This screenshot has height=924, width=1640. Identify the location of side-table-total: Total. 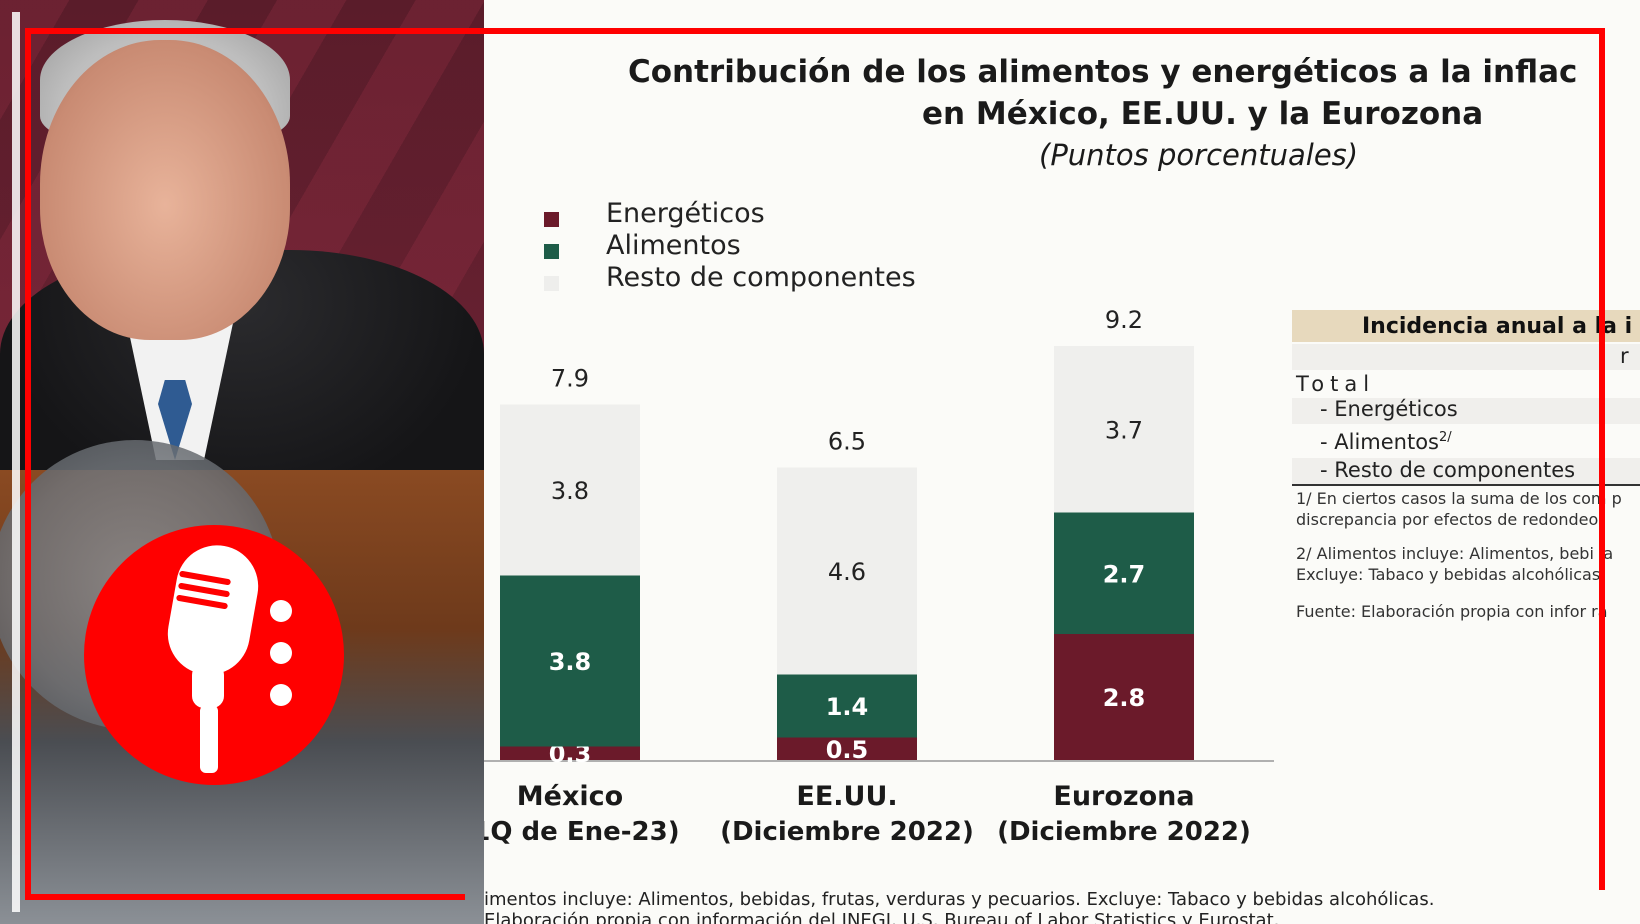
(1336, 384).